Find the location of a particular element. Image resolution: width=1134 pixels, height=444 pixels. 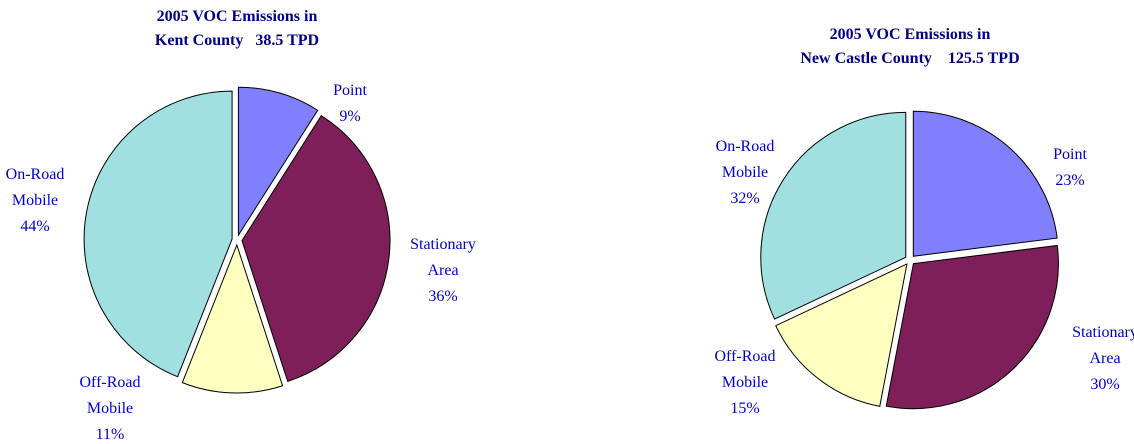

slice-label: Stationary Area 36% is located at coordinates (443, 271).